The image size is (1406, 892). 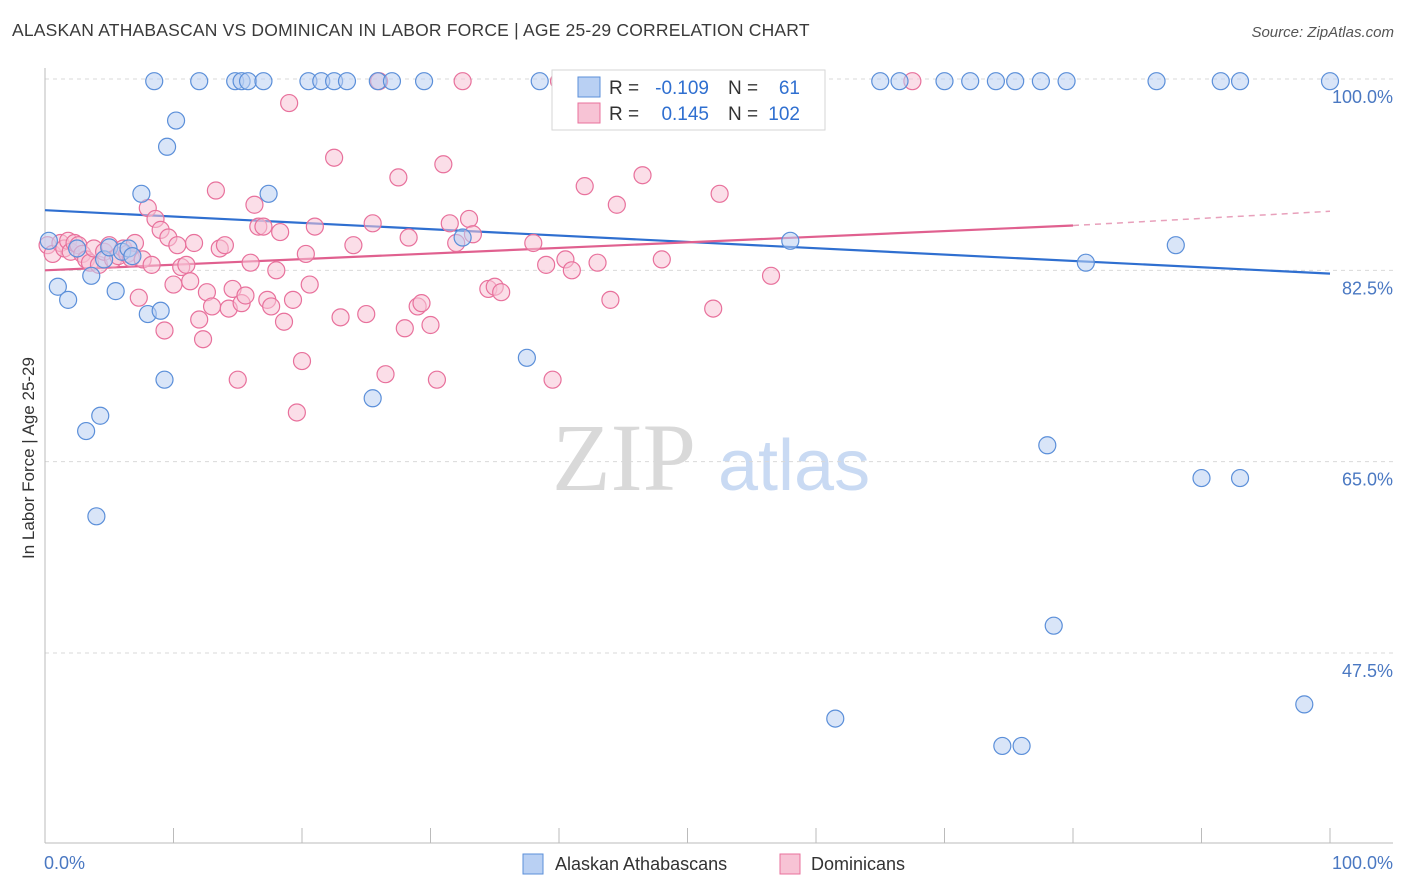 What do you see at coordinates (784, 114) in the screenshot?
I see `stats-n-value-2: 102` at bounding box center [784, 114].